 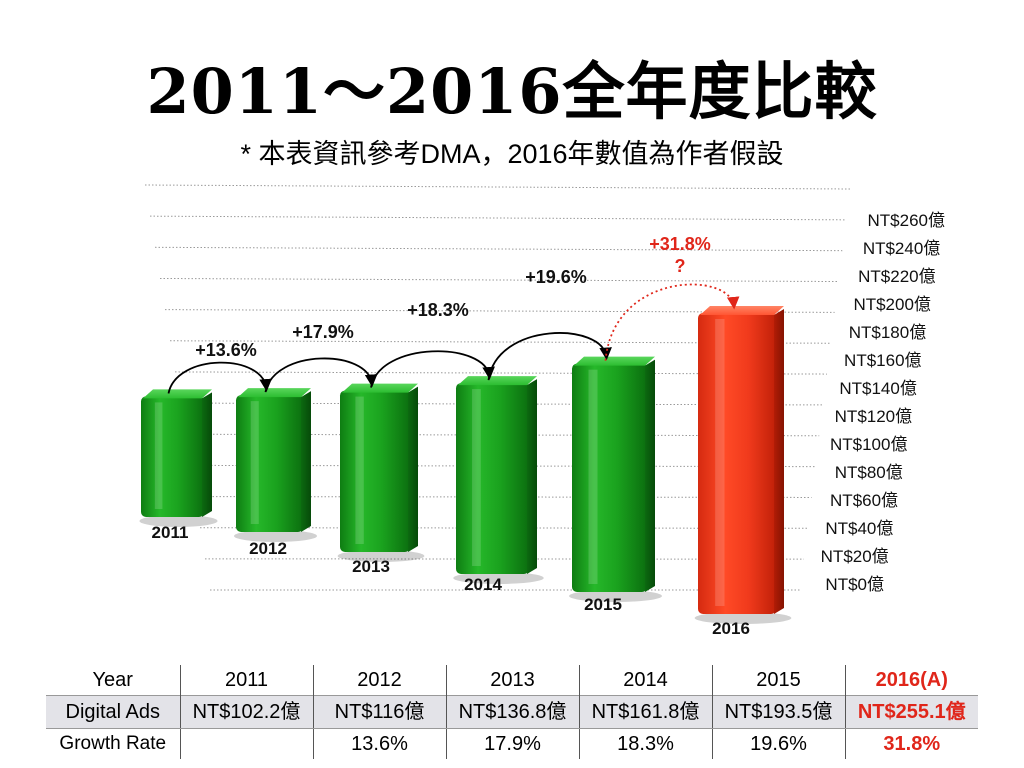 I want to click on y-tick-label: NT$160億, so click(x=882, y=360).